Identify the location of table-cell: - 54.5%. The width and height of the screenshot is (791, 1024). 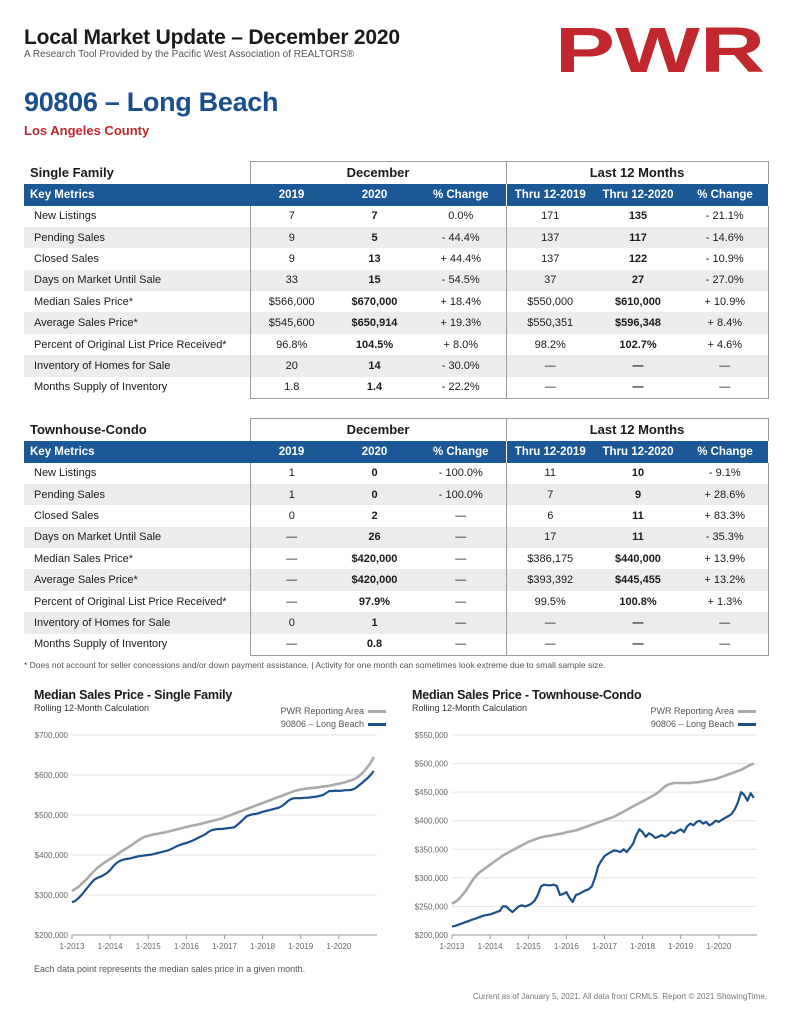
(461, 280).